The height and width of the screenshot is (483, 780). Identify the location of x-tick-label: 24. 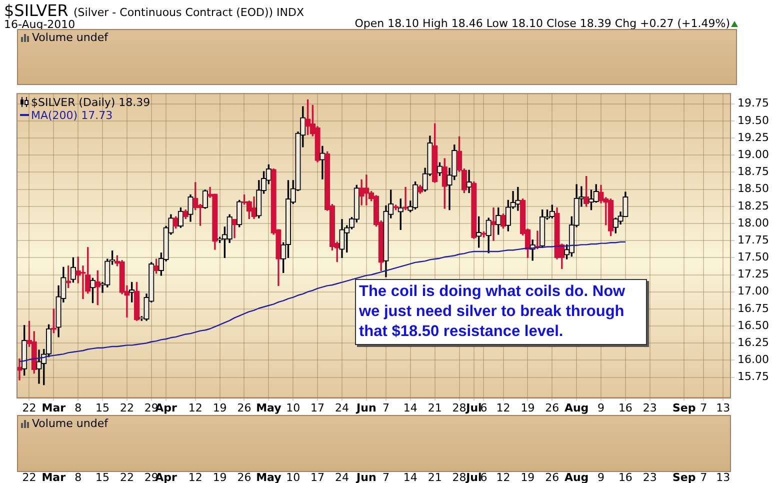
(341, 407).